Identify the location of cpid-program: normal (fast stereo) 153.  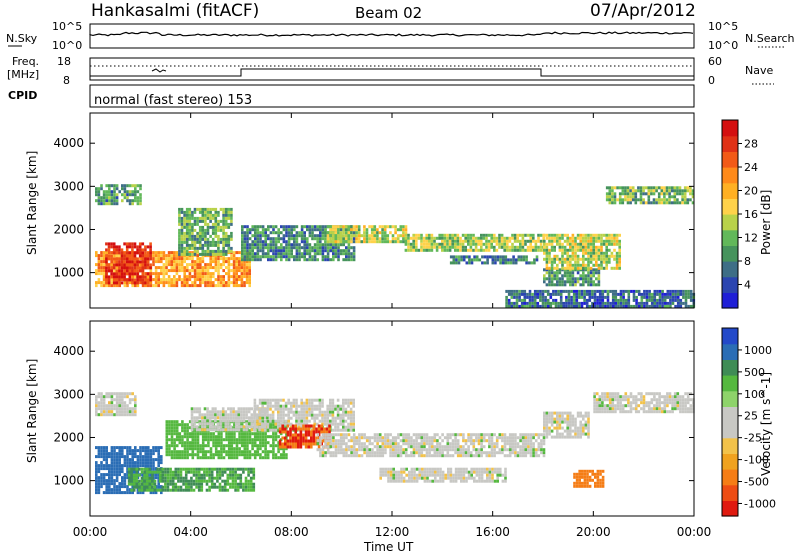
(173, 100).